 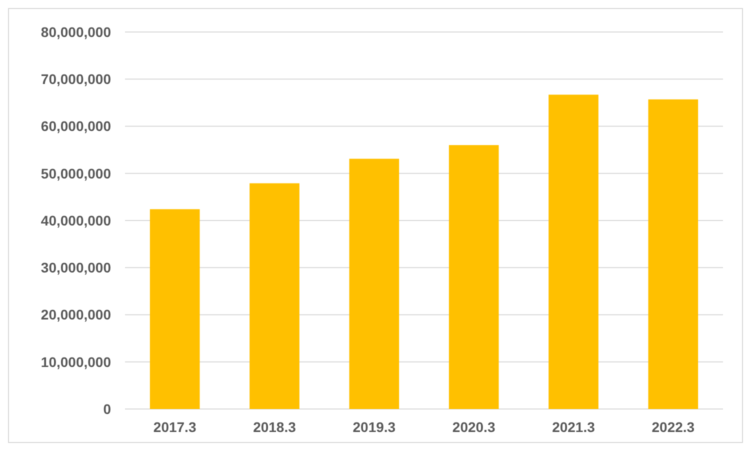 I want to click on y-tick-label: 0, so click(x=107, y=408).